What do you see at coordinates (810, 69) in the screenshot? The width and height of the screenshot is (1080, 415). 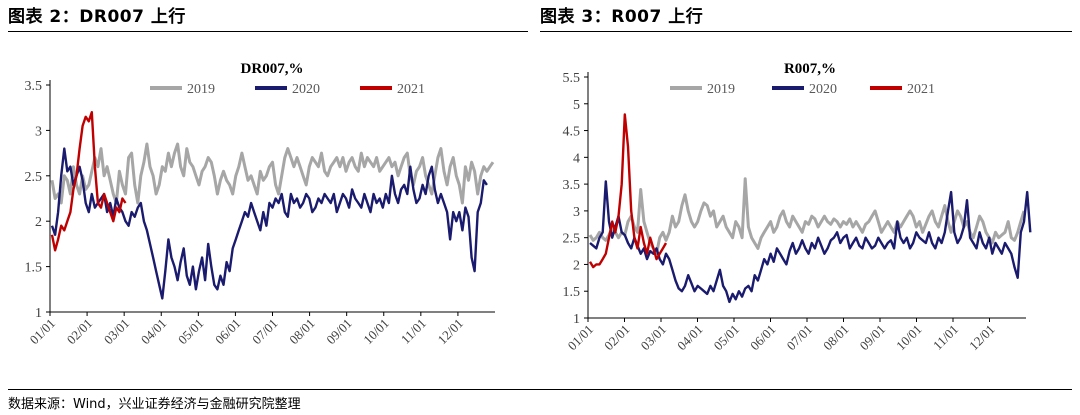 I see `chart-title: R007,%` at bounding box center [810, 69].